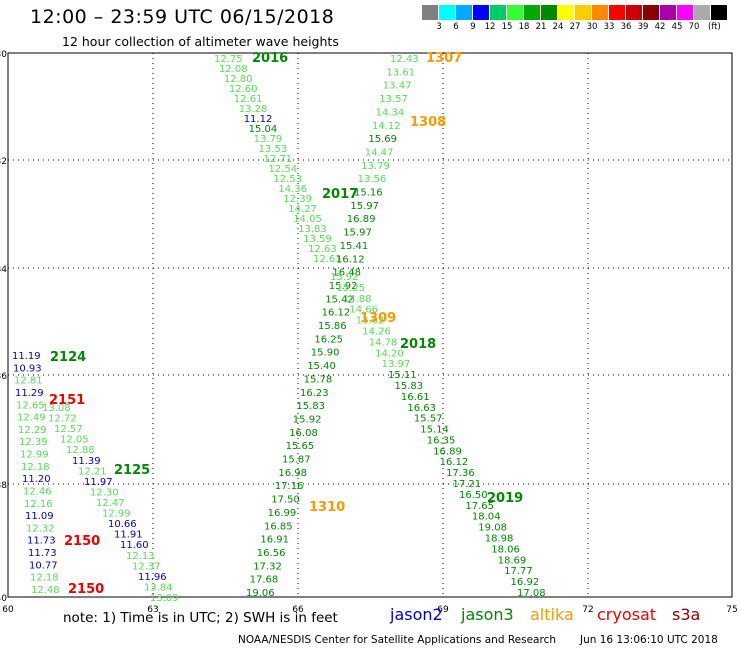 This screenshot has height=650, width=740. Describe the element at coordinates (3, 486) in the screenshot. I see `y-tick-label: -38` at that location.